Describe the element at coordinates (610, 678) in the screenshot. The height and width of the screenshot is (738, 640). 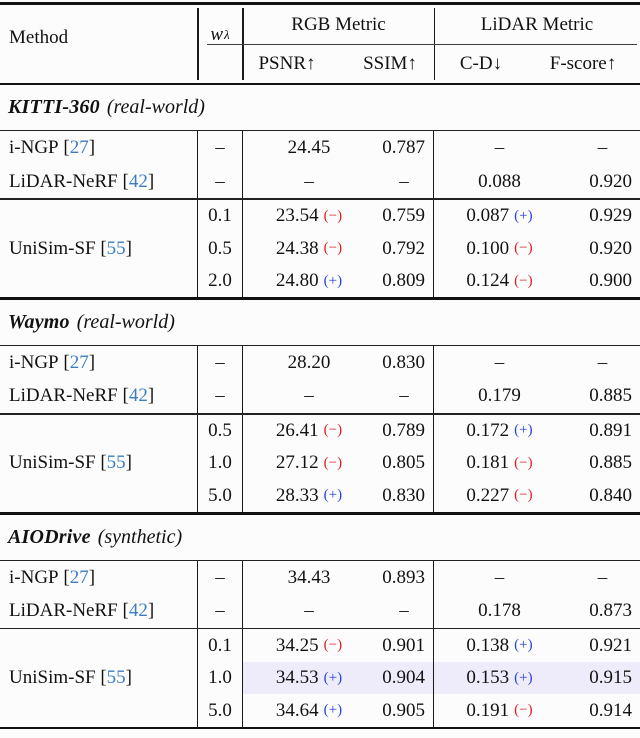
I see `metric-value: 0.915` at that location.